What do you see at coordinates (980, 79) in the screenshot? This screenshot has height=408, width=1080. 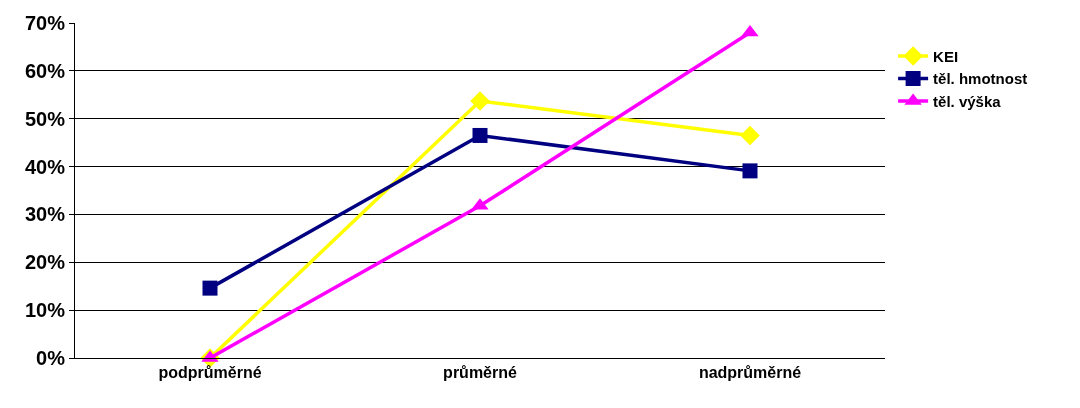 I see `legend-label: těl. hmotnost` at bounding box center [980, 79].